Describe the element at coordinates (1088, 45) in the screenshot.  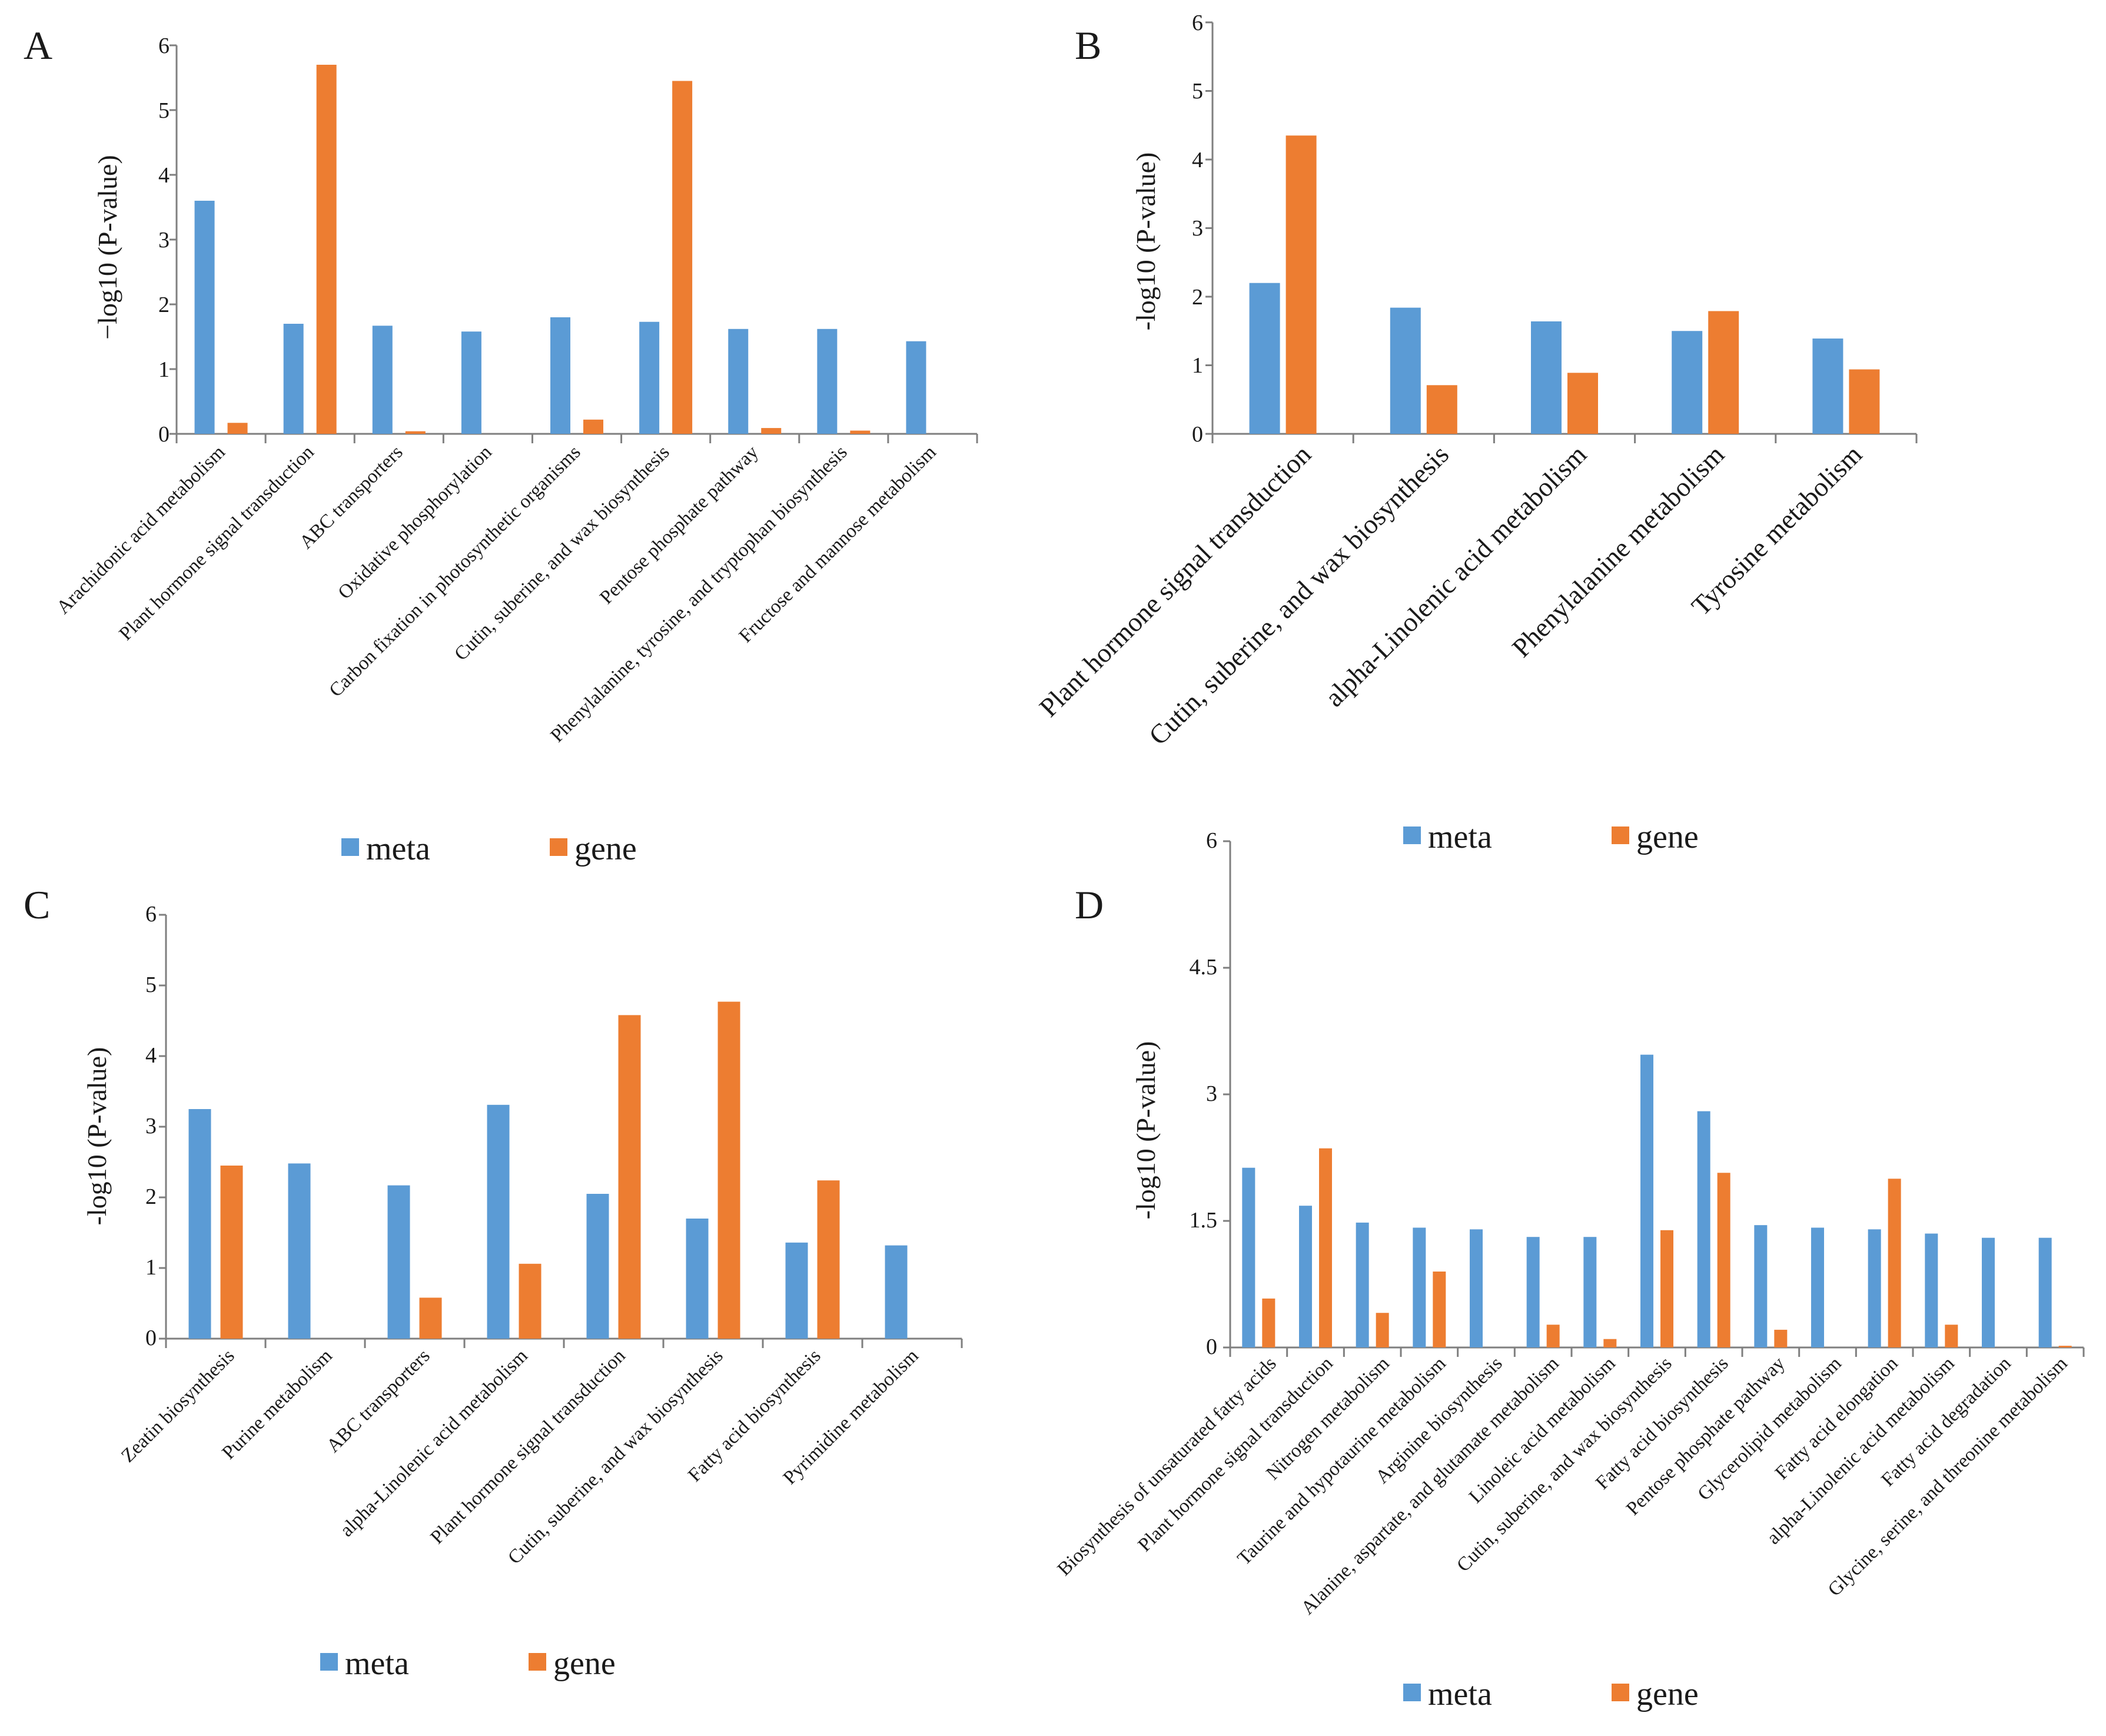
I see `panel-b-letter: B` at that location.